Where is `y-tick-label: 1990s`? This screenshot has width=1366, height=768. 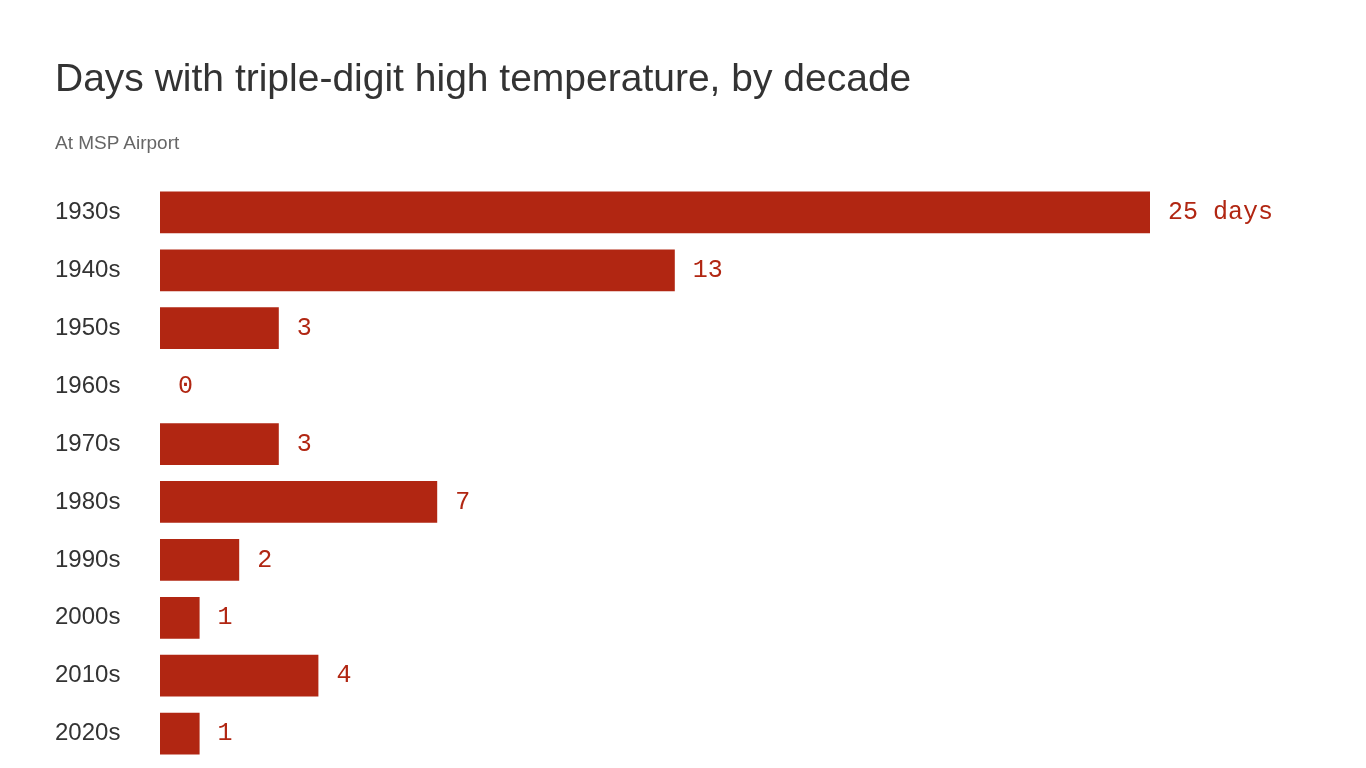
y-tick-label: 1990s is located at coordinates (88, 558).